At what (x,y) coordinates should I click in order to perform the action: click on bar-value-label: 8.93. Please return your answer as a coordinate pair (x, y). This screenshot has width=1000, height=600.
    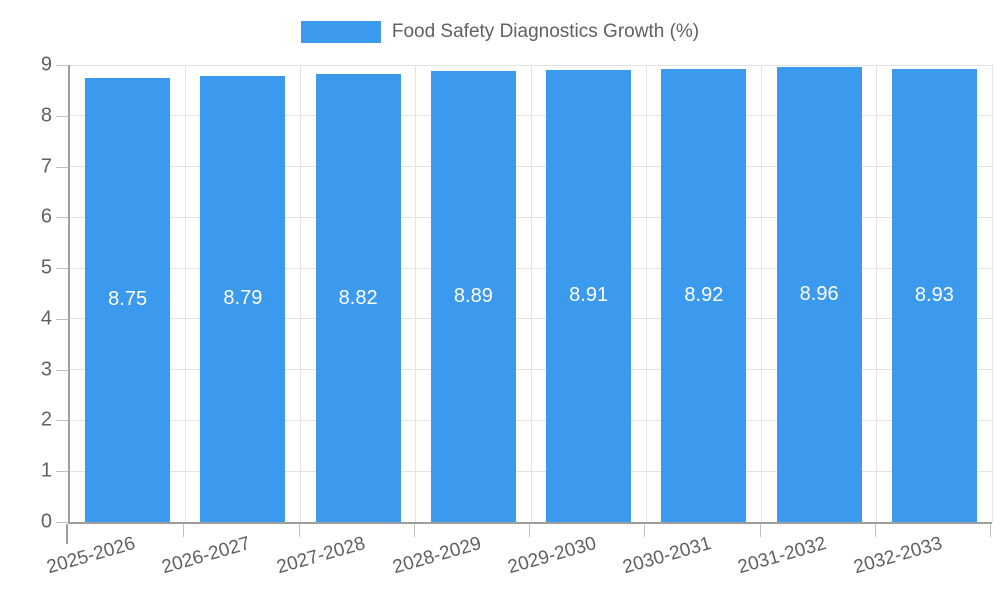
    Looking at the image, I should click on (934, 294).